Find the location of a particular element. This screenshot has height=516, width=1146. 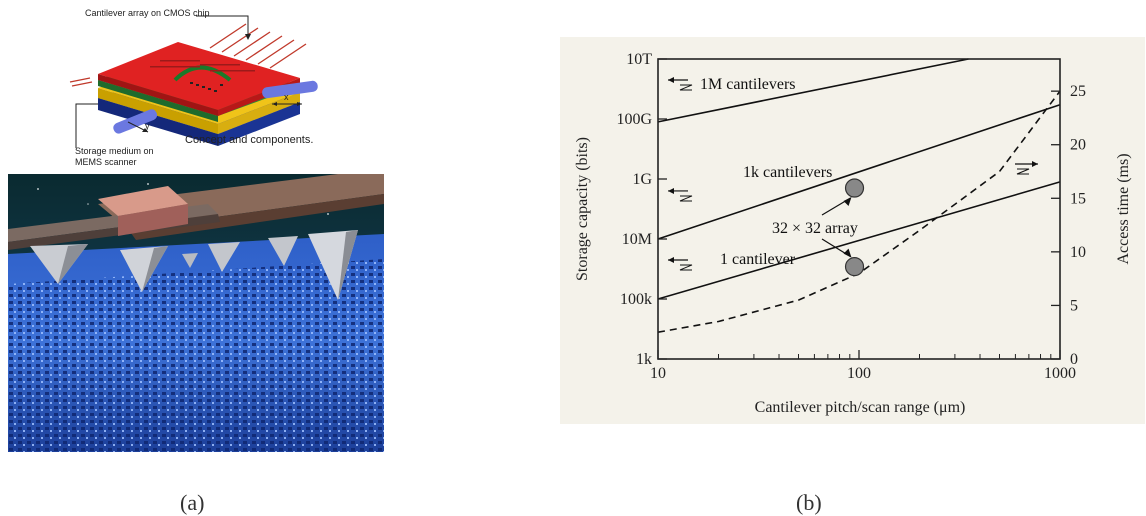

x-tick-label: 1000 is located at coordinates (1060, 373).